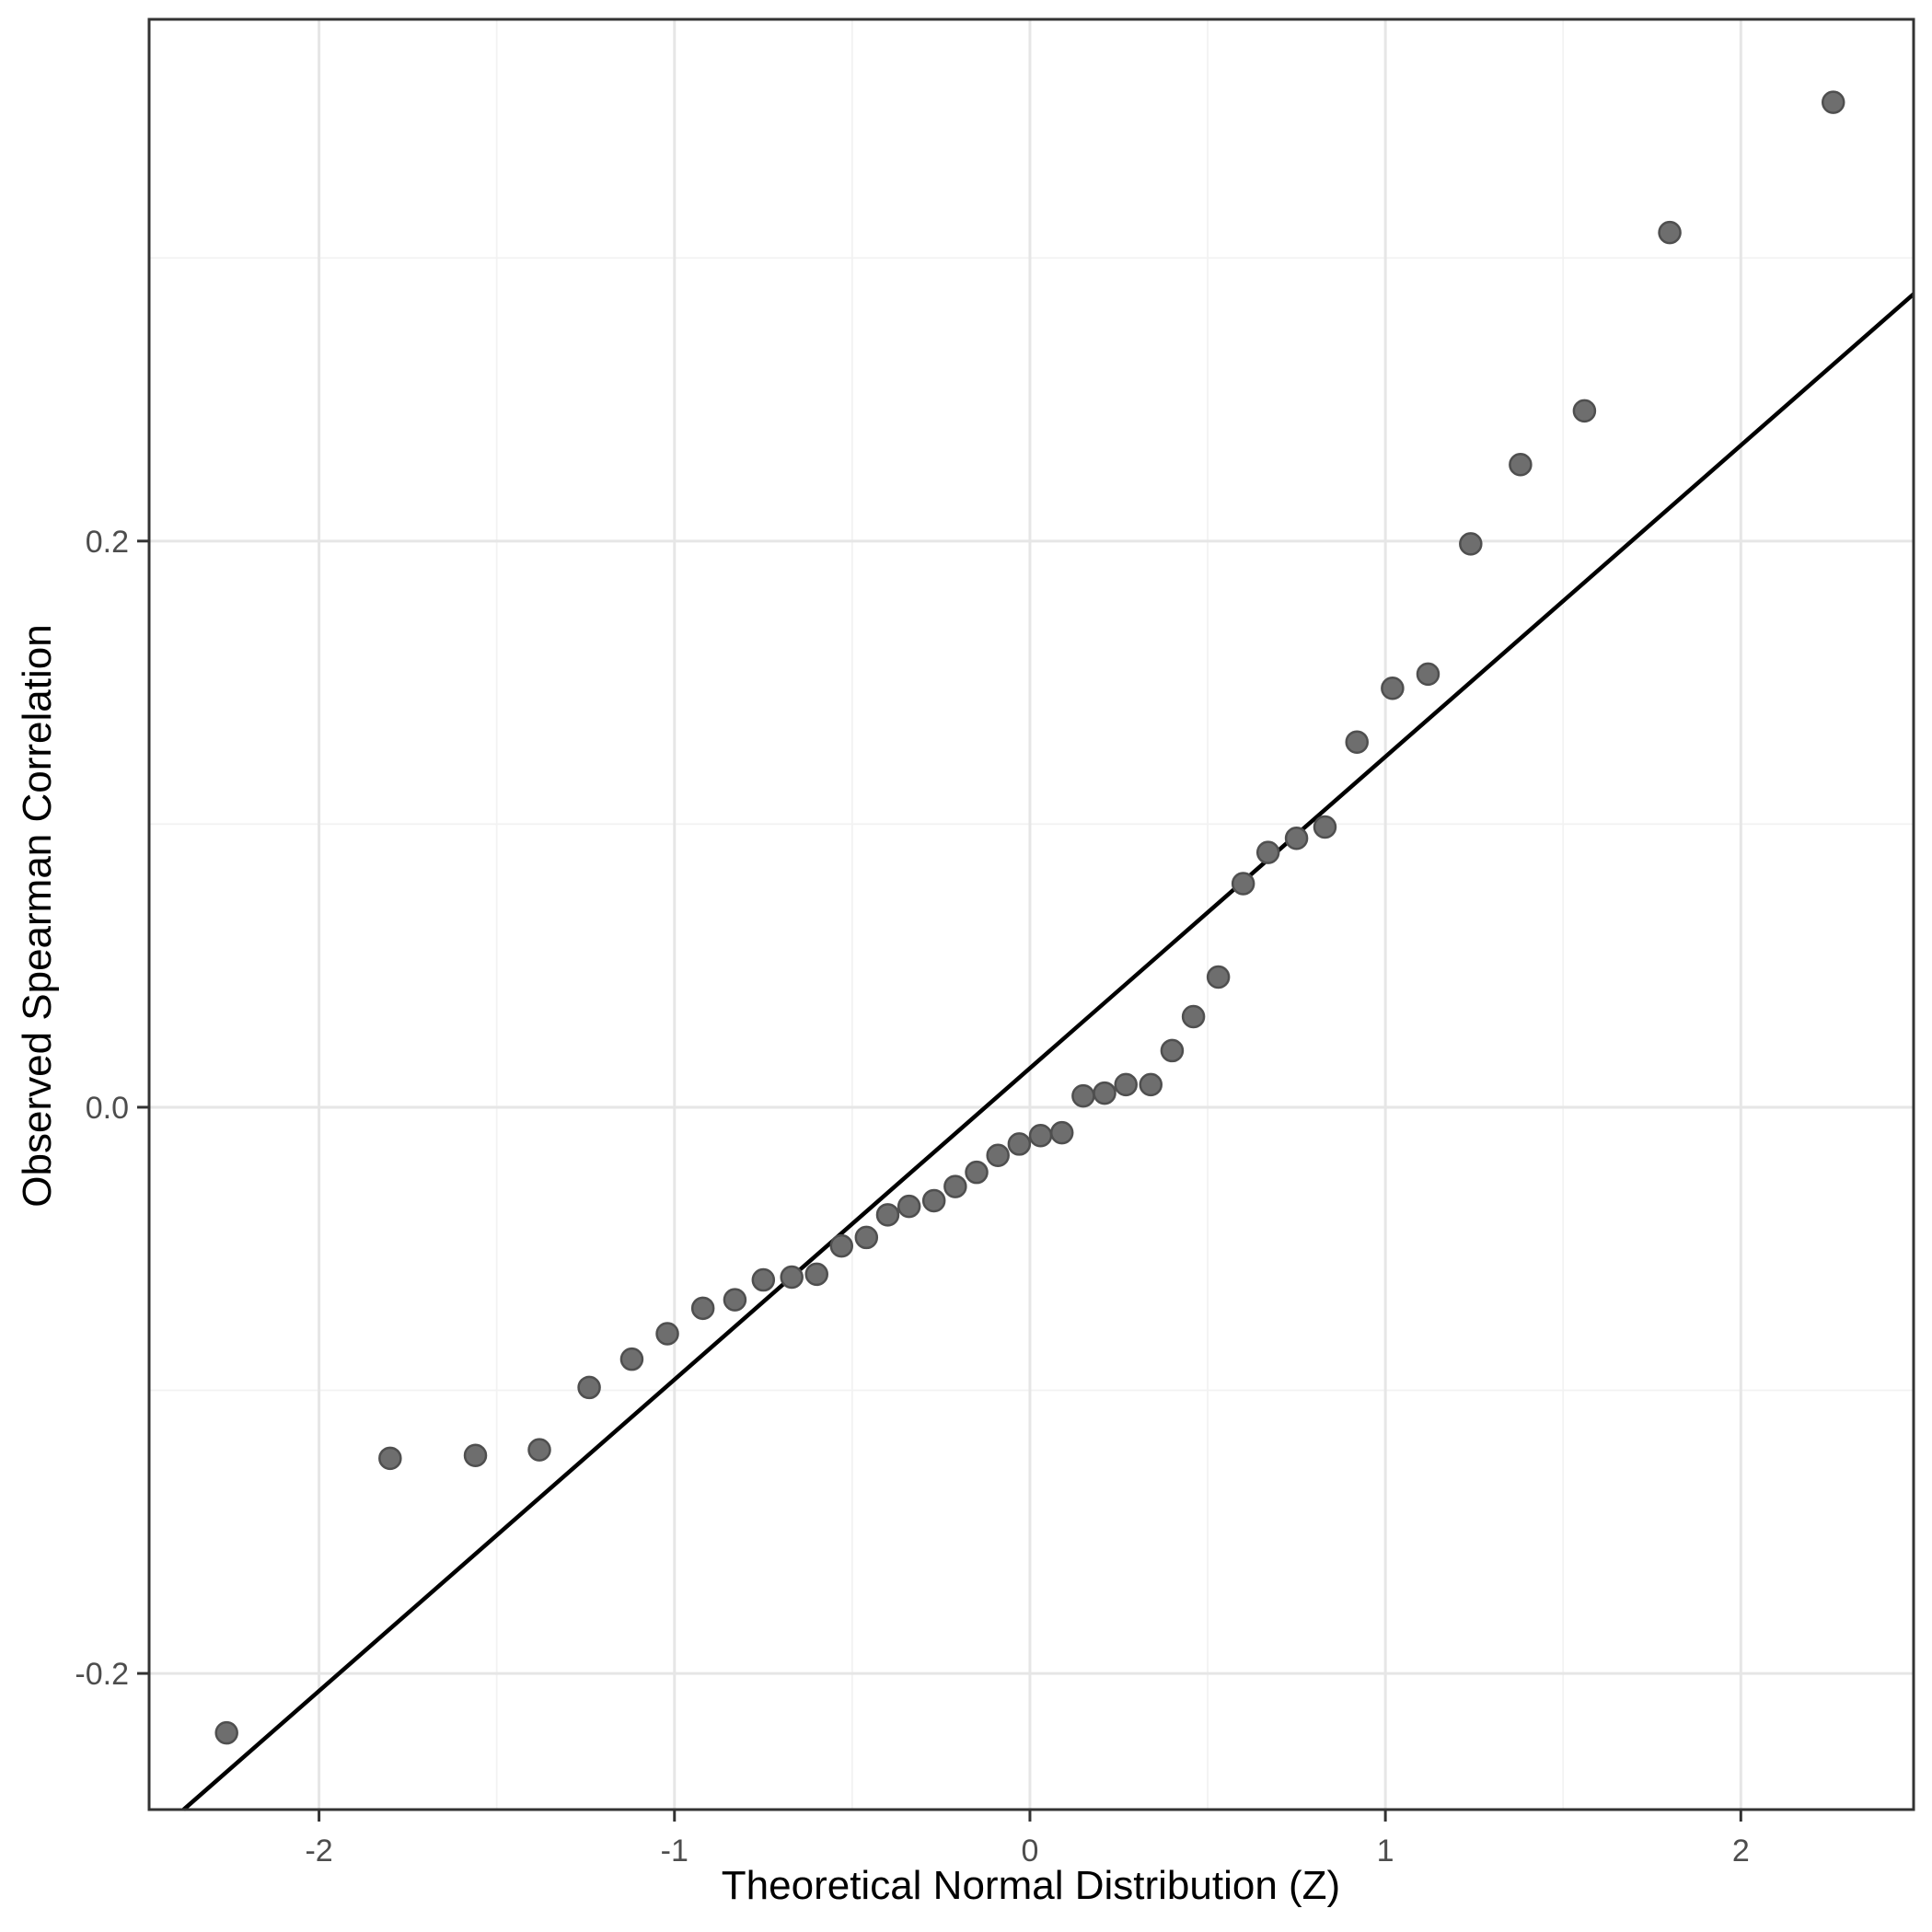  What do you see at coordinates (108, 1109) in the screenshot?
I see `y-tick-label: 0.0` at bounding box center [108, 1109].